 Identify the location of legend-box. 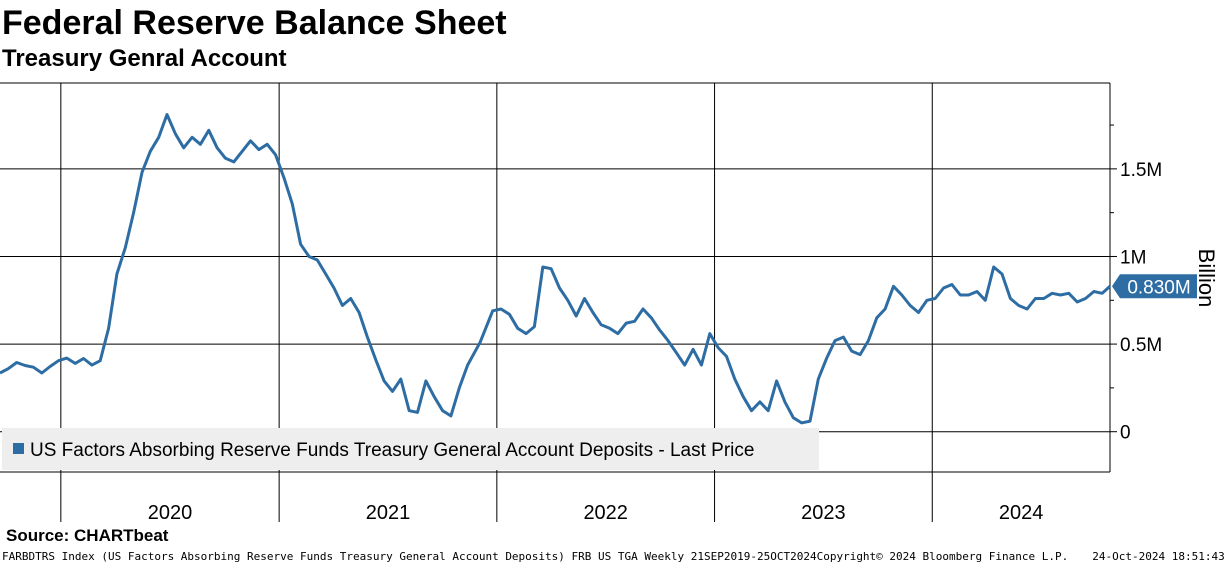
(410, 449).